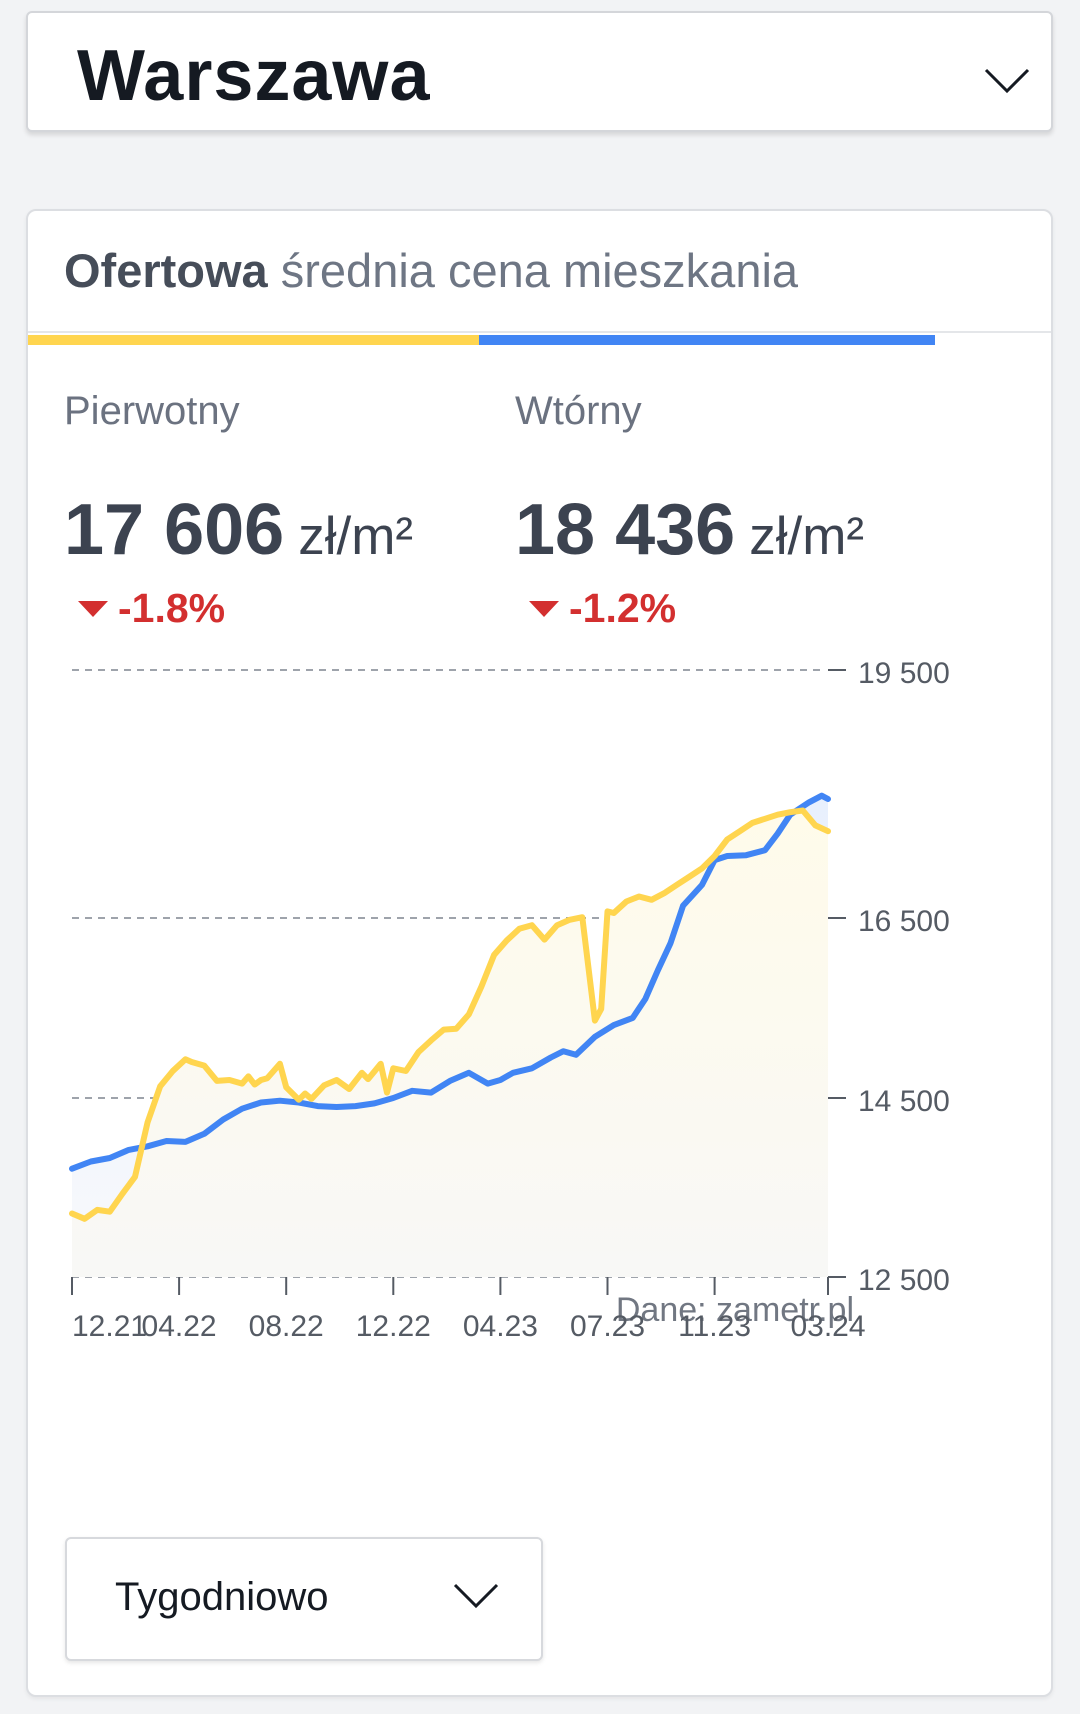 Image resolution: width=1080 pixels, height=1714 pixels. Describe the element at coordinates (623, 608) in the screenshot. I see `secondary-price-change: -1.2%` at that location.